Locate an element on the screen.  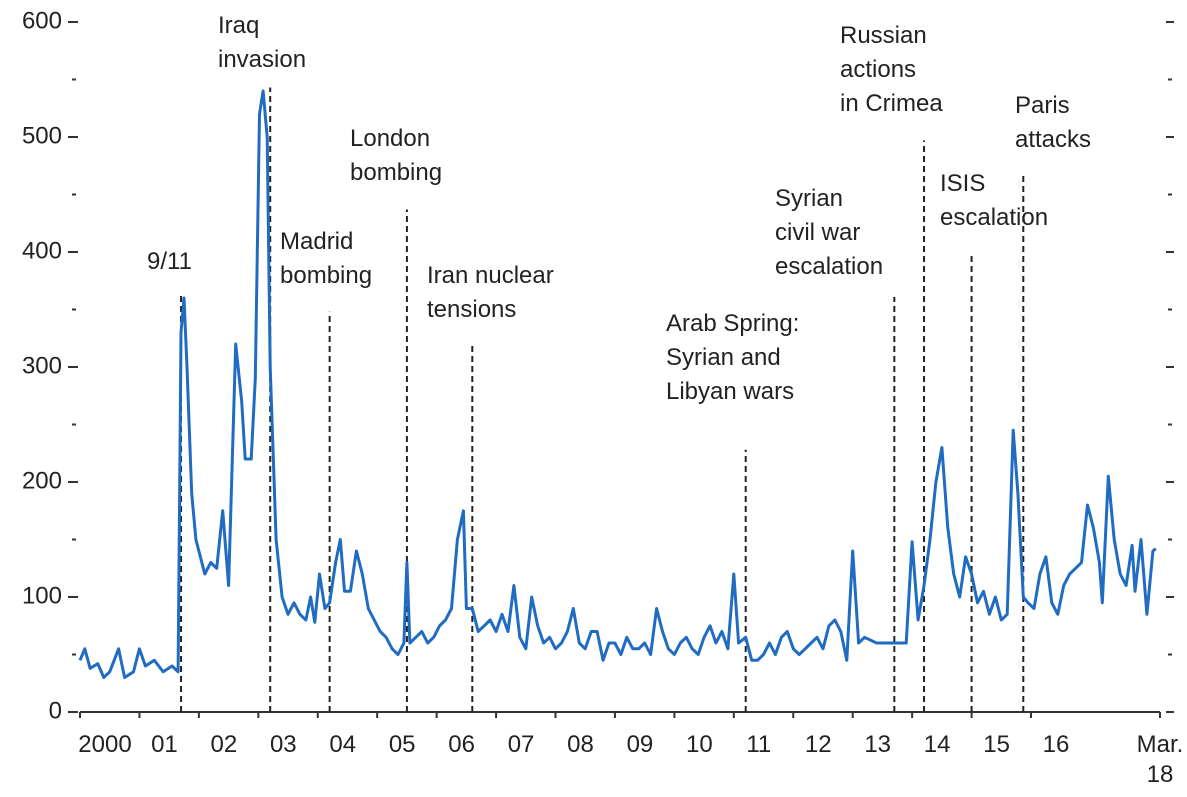
x-tick-label: 16 is located at coordinates (1056, 744).